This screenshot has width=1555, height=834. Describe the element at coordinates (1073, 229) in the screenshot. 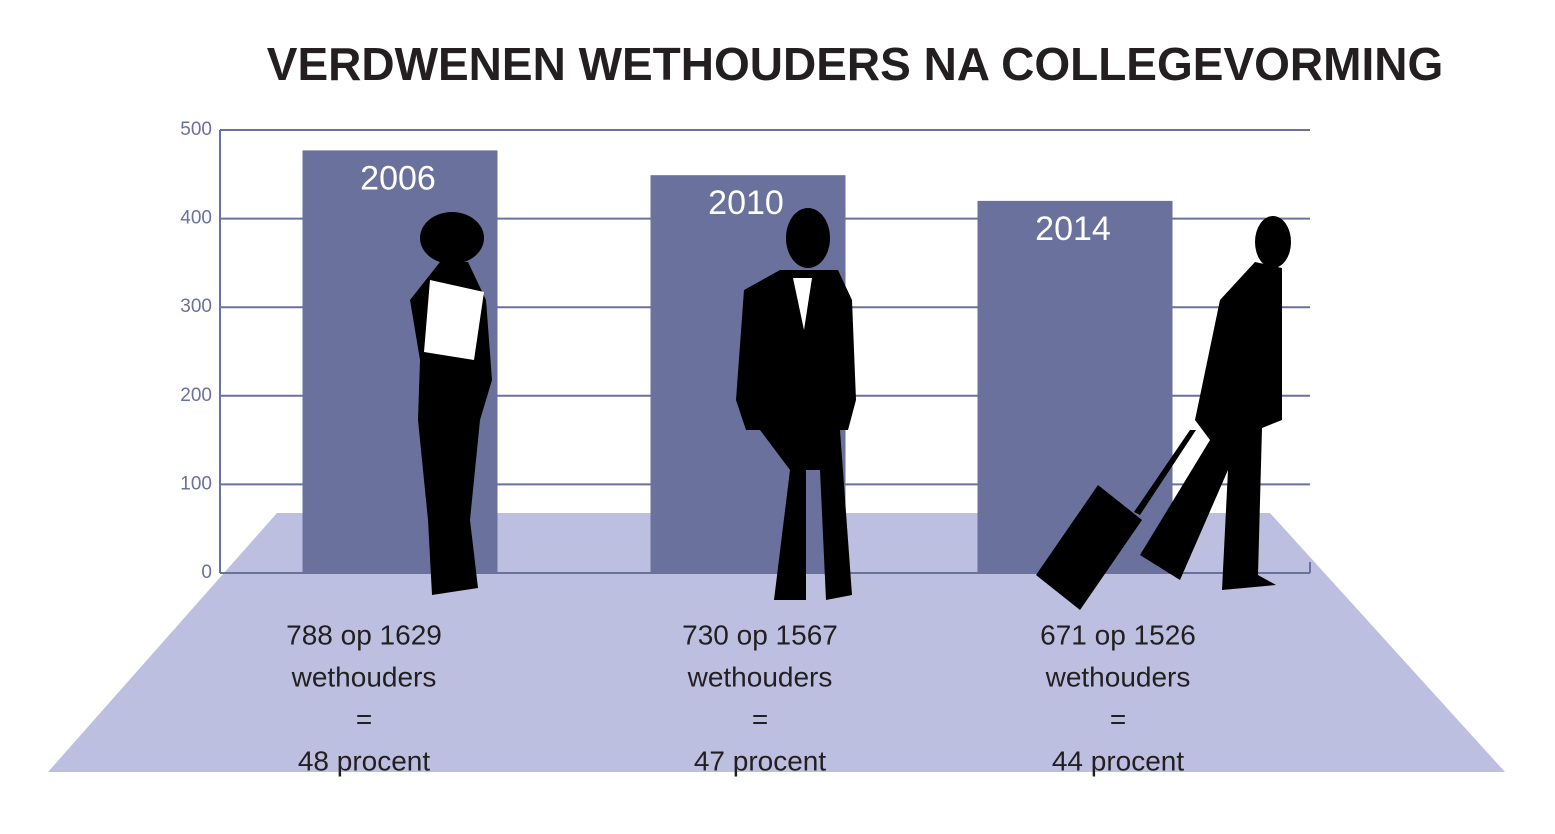

I see `category-label: 2014` at that location.